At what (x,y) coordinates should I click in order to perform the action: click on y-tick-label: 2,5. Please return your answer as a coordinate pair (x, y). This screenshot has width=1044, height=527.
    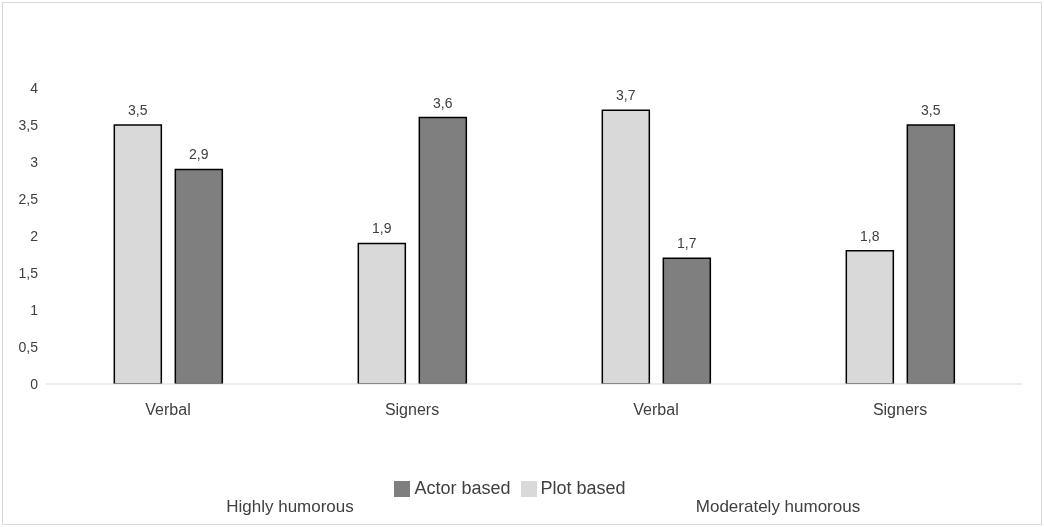
    Looking at the image, I should click on (28, 198).